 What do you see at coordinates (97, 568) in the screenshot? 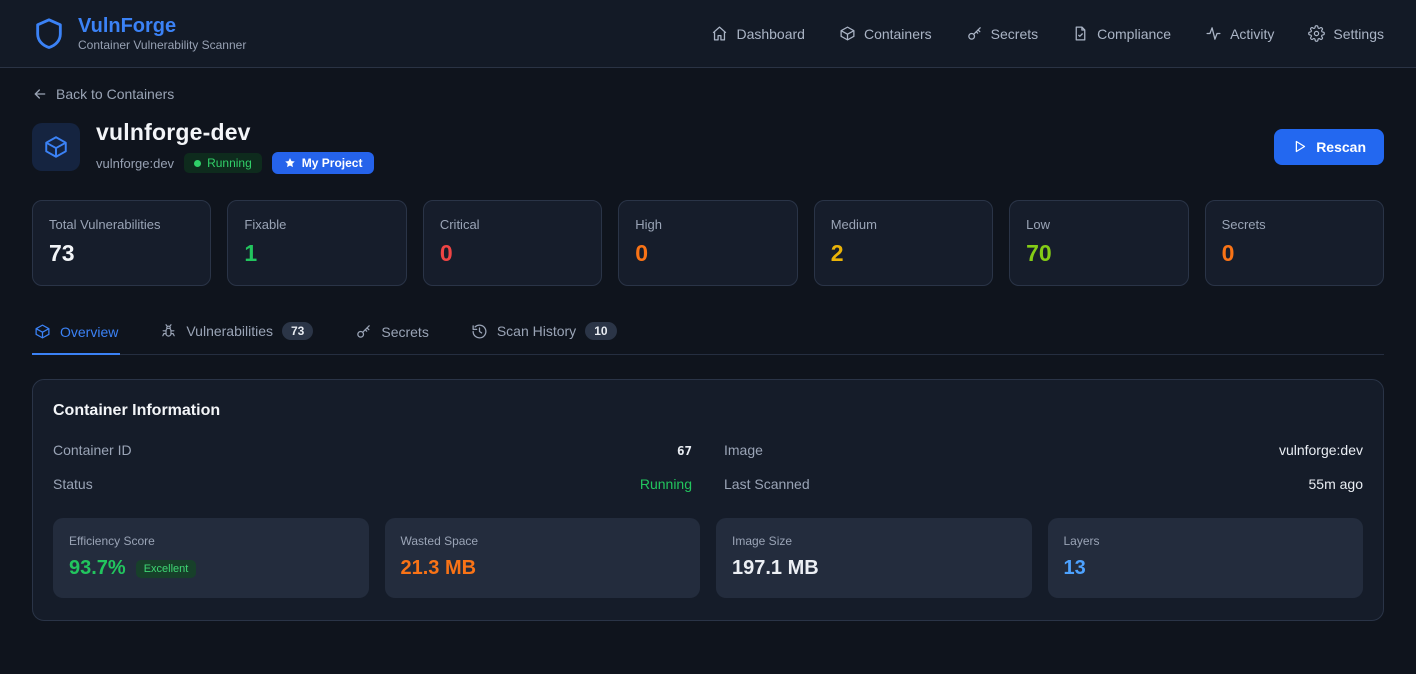
I see `metric-value: 93.7%` at bounding box center [97, 568].